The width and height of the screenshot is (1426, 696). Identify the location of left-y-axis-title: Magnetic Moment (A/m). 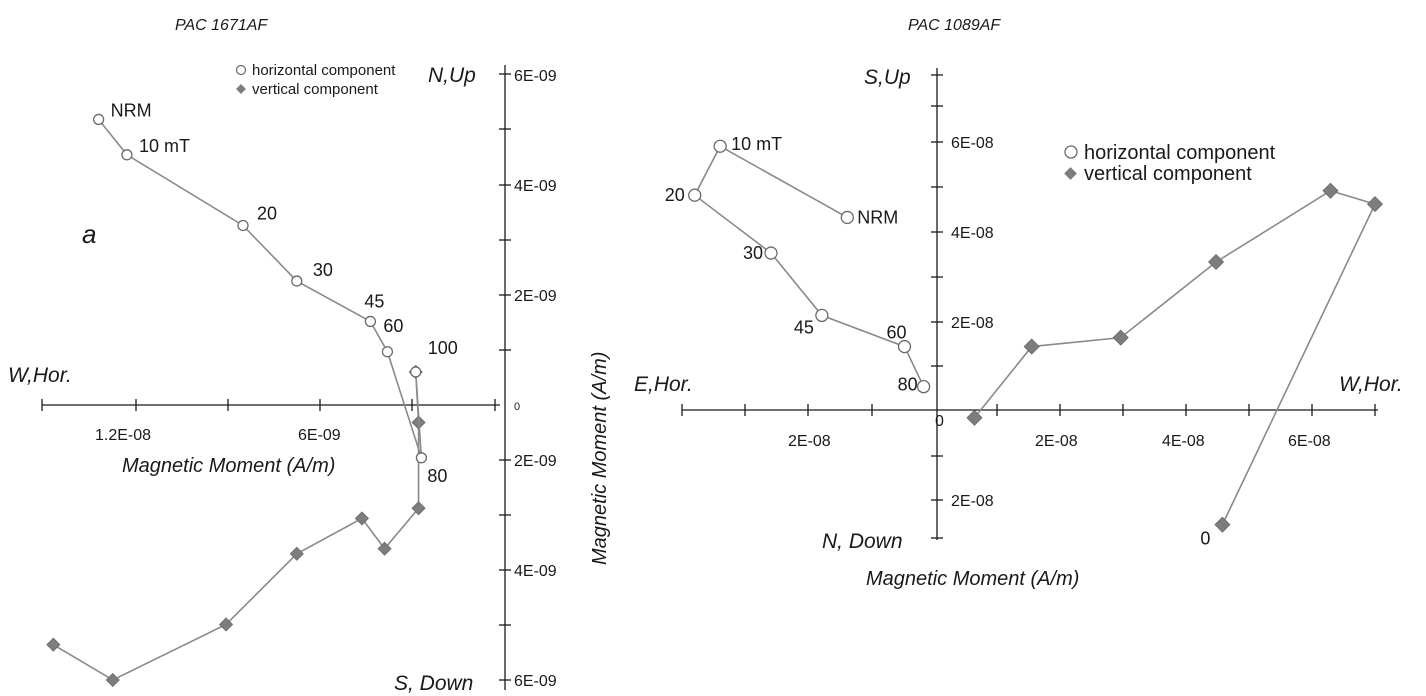
(600, 458).